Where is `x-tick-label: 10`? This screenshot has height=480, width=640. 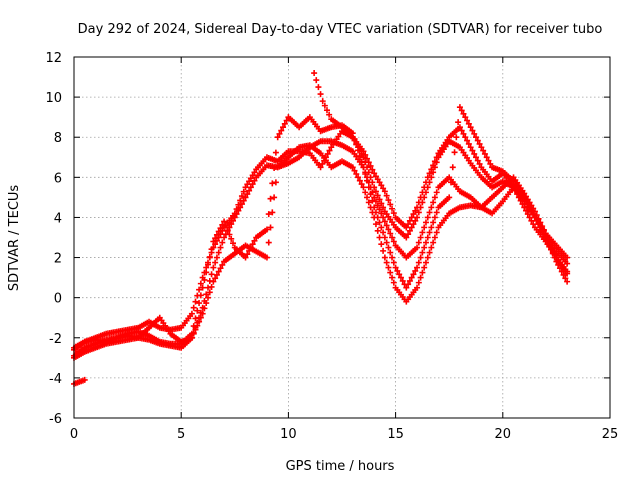
x-tick-label: 10 is located at coordinates (288, 434).